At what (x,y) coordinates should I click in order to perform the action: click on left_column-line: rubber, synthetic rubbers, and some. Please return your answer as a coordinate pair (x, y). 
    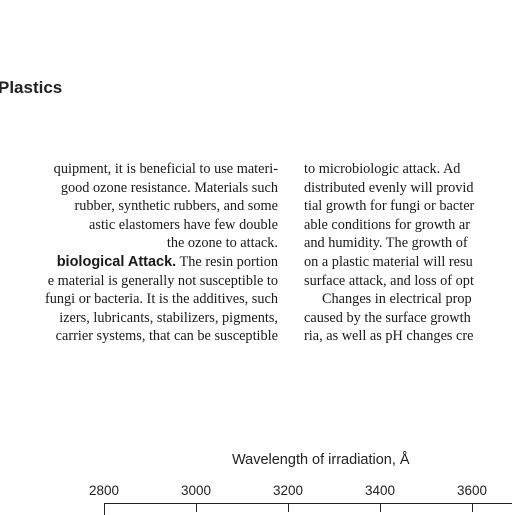
    Looking at the image, I should click on (161, 206).